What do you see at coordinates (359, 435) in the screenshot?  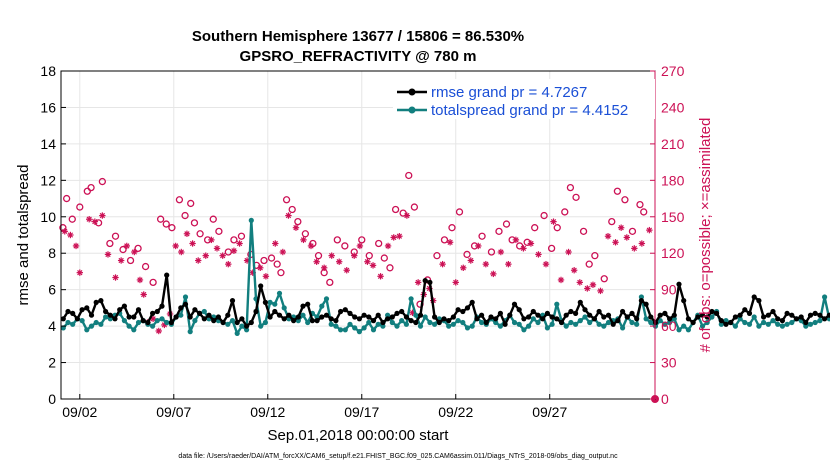 I see `x-axis-label: Sep.01,2018 00:00:00 start` at bounding box center [359, 435].